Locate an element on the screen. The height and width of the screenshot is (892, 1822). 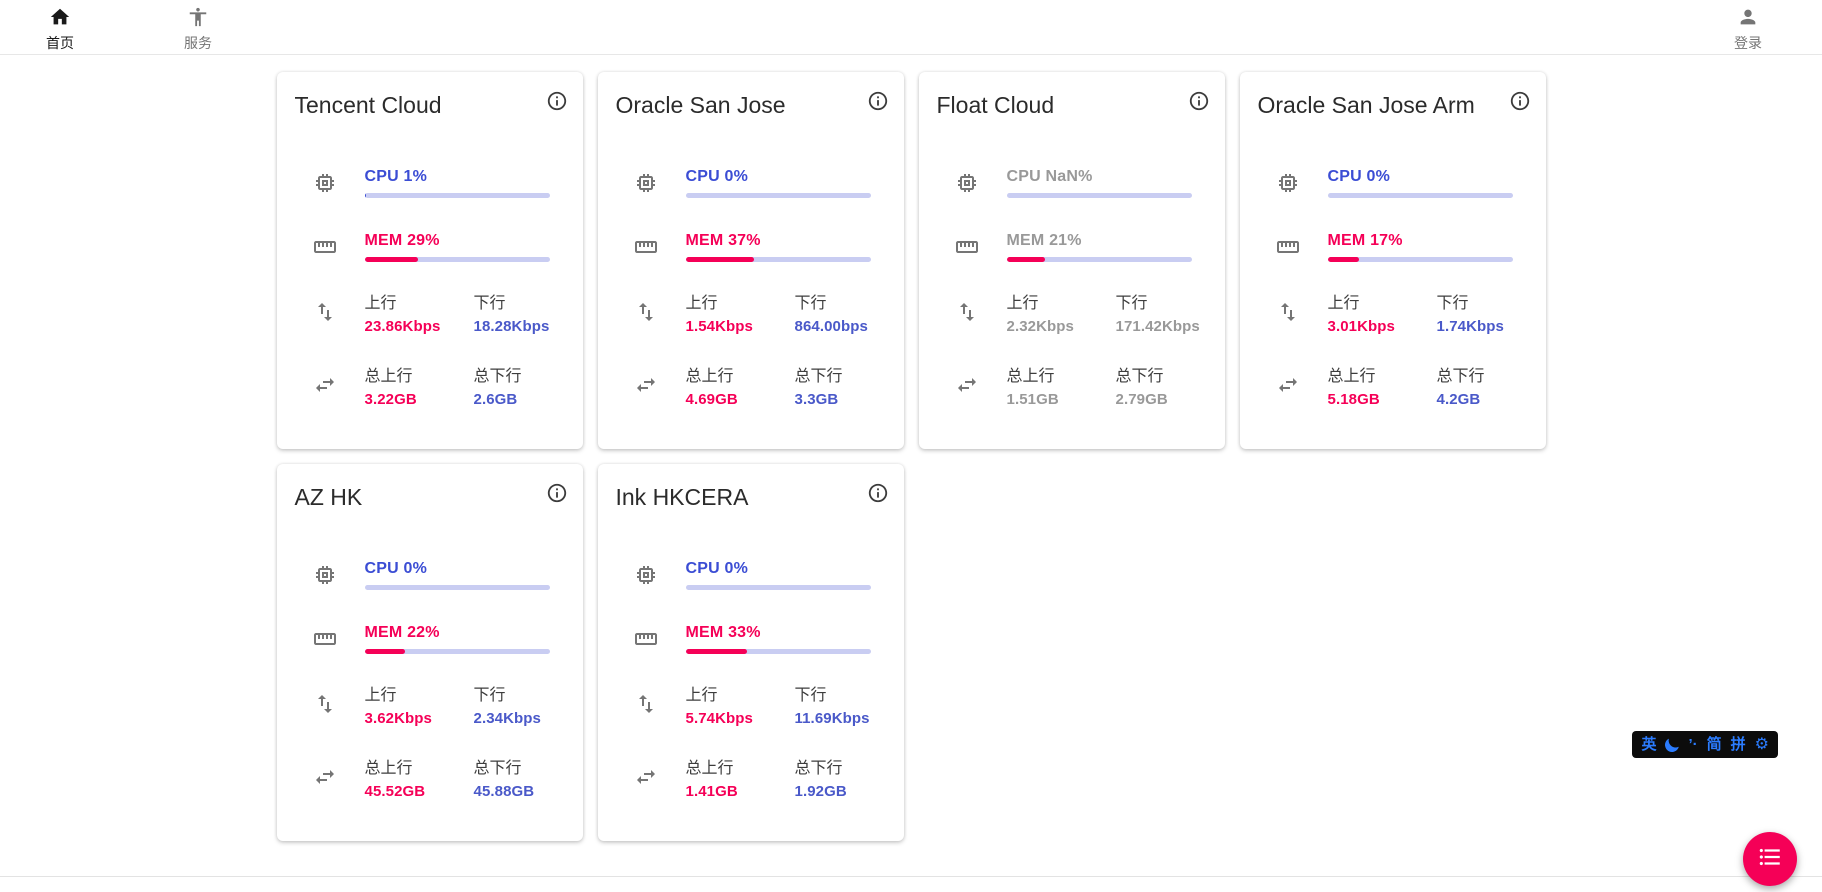
net-total-row: 总上行 1.41GB 总下行 1.92GB is located at coordinates (751, 777).